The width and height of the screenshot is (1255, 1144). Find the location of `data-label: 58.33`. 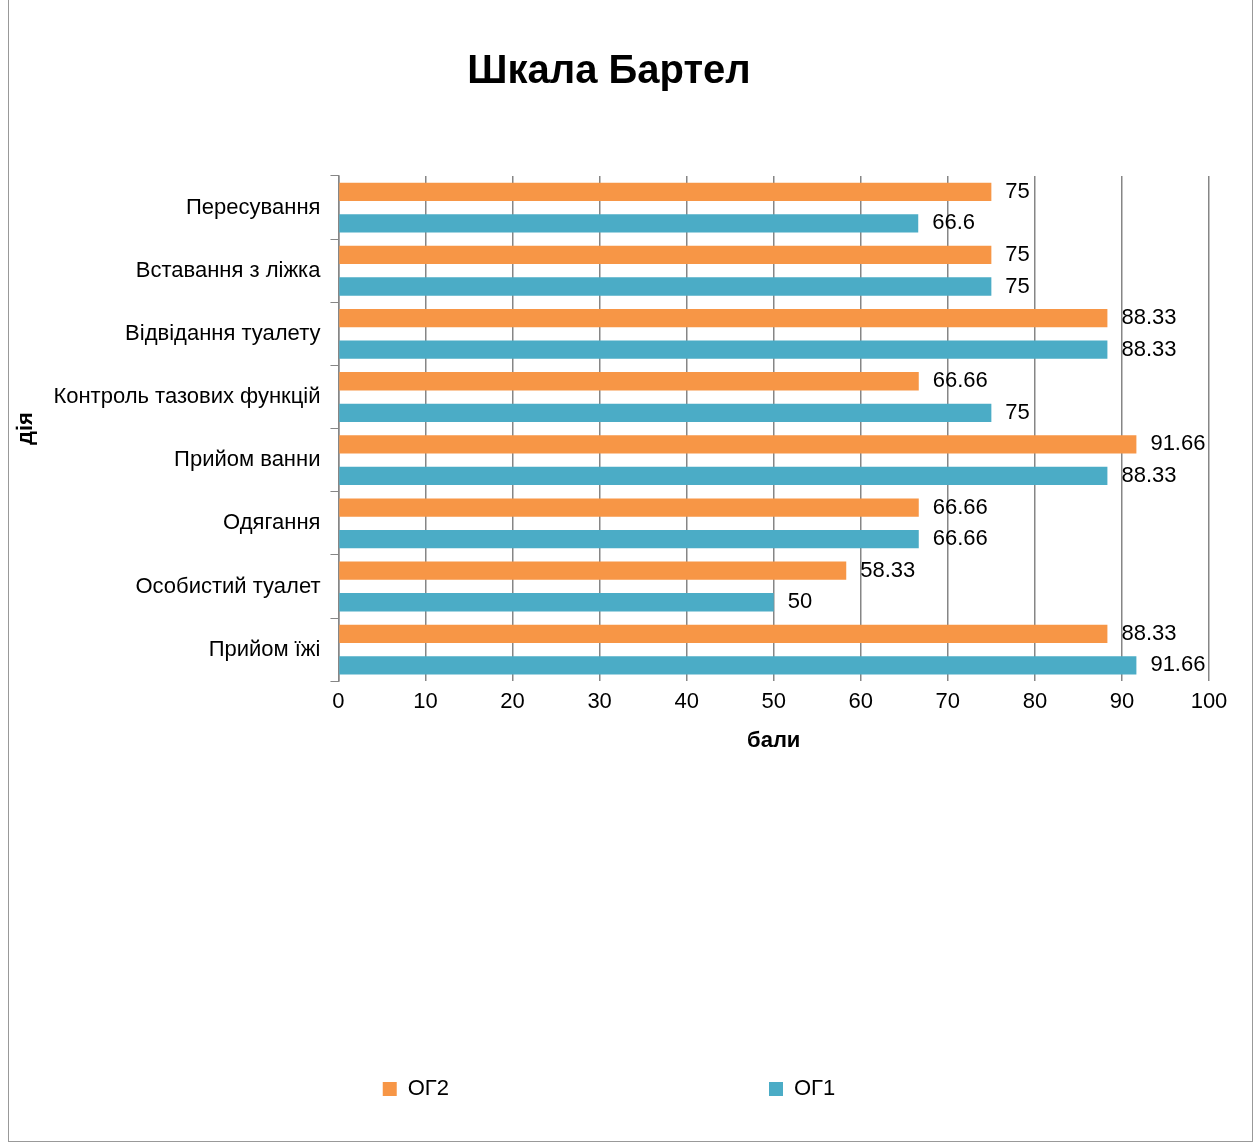

data-label: 58.33 is located at coordinates (888, 569).